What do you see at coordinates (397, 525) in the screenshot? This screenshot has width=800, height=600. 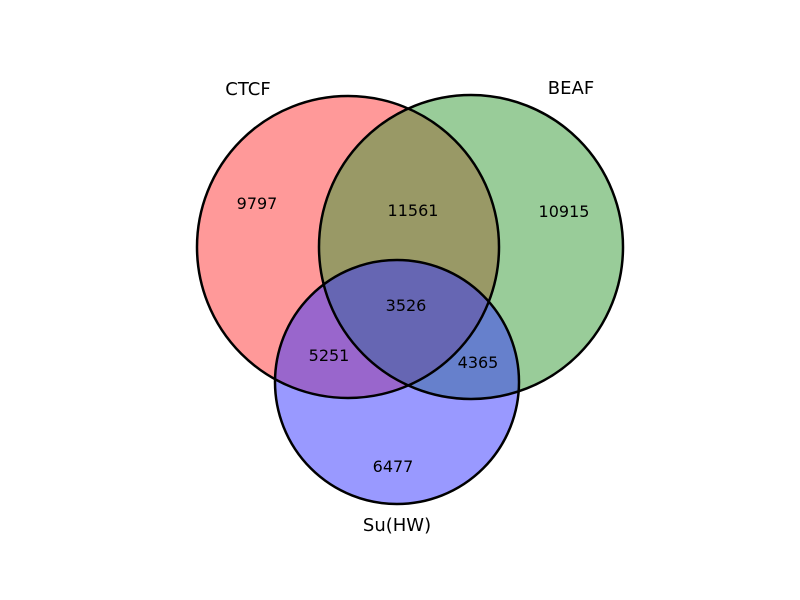 I see `suhw-label: Su(HW)` at bounding box center [397, 525].